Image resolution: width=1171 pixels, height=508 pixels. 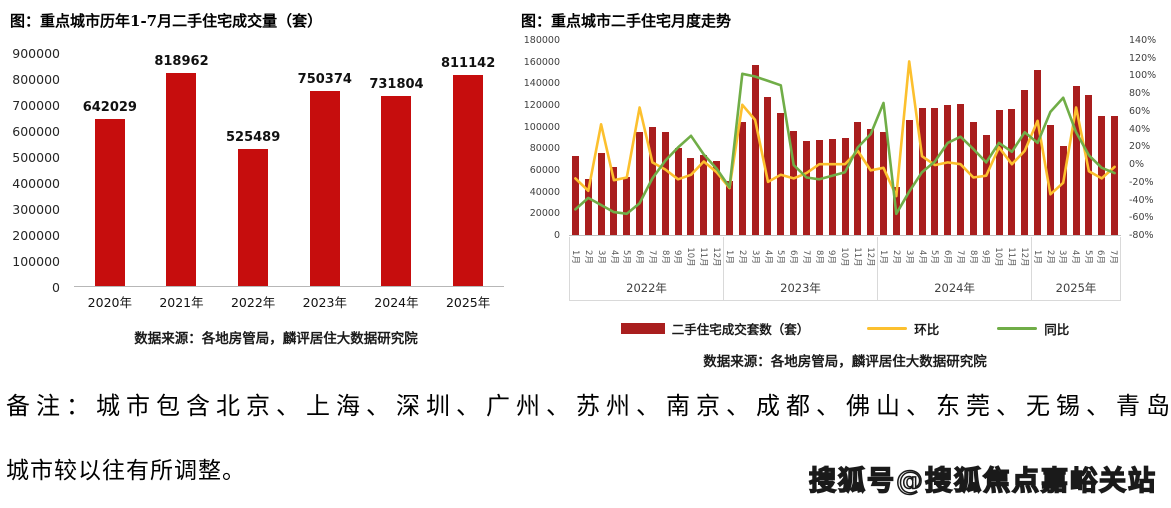 I want to click on y-axis-tick-label: 800000, so click(x=36, y=79).